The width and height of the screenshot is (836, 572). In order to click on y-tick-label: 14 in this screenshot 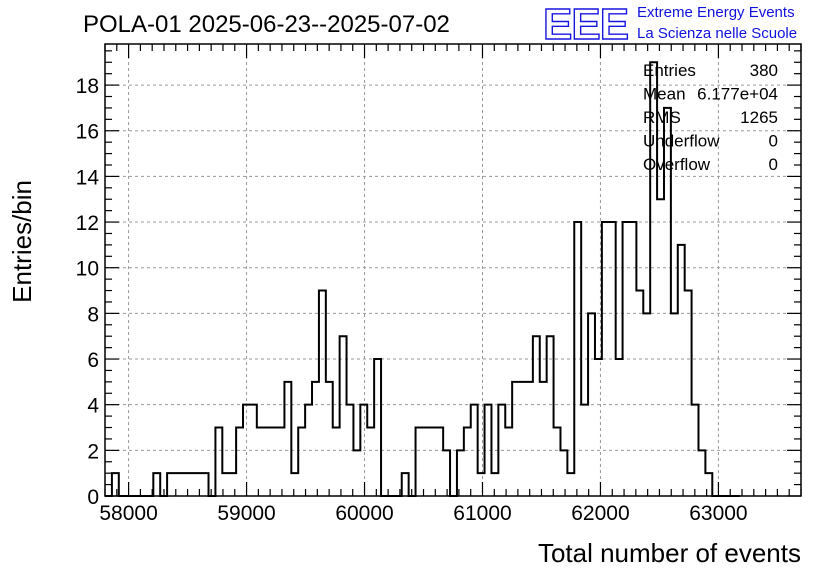, I will do `click(88, 177)`.